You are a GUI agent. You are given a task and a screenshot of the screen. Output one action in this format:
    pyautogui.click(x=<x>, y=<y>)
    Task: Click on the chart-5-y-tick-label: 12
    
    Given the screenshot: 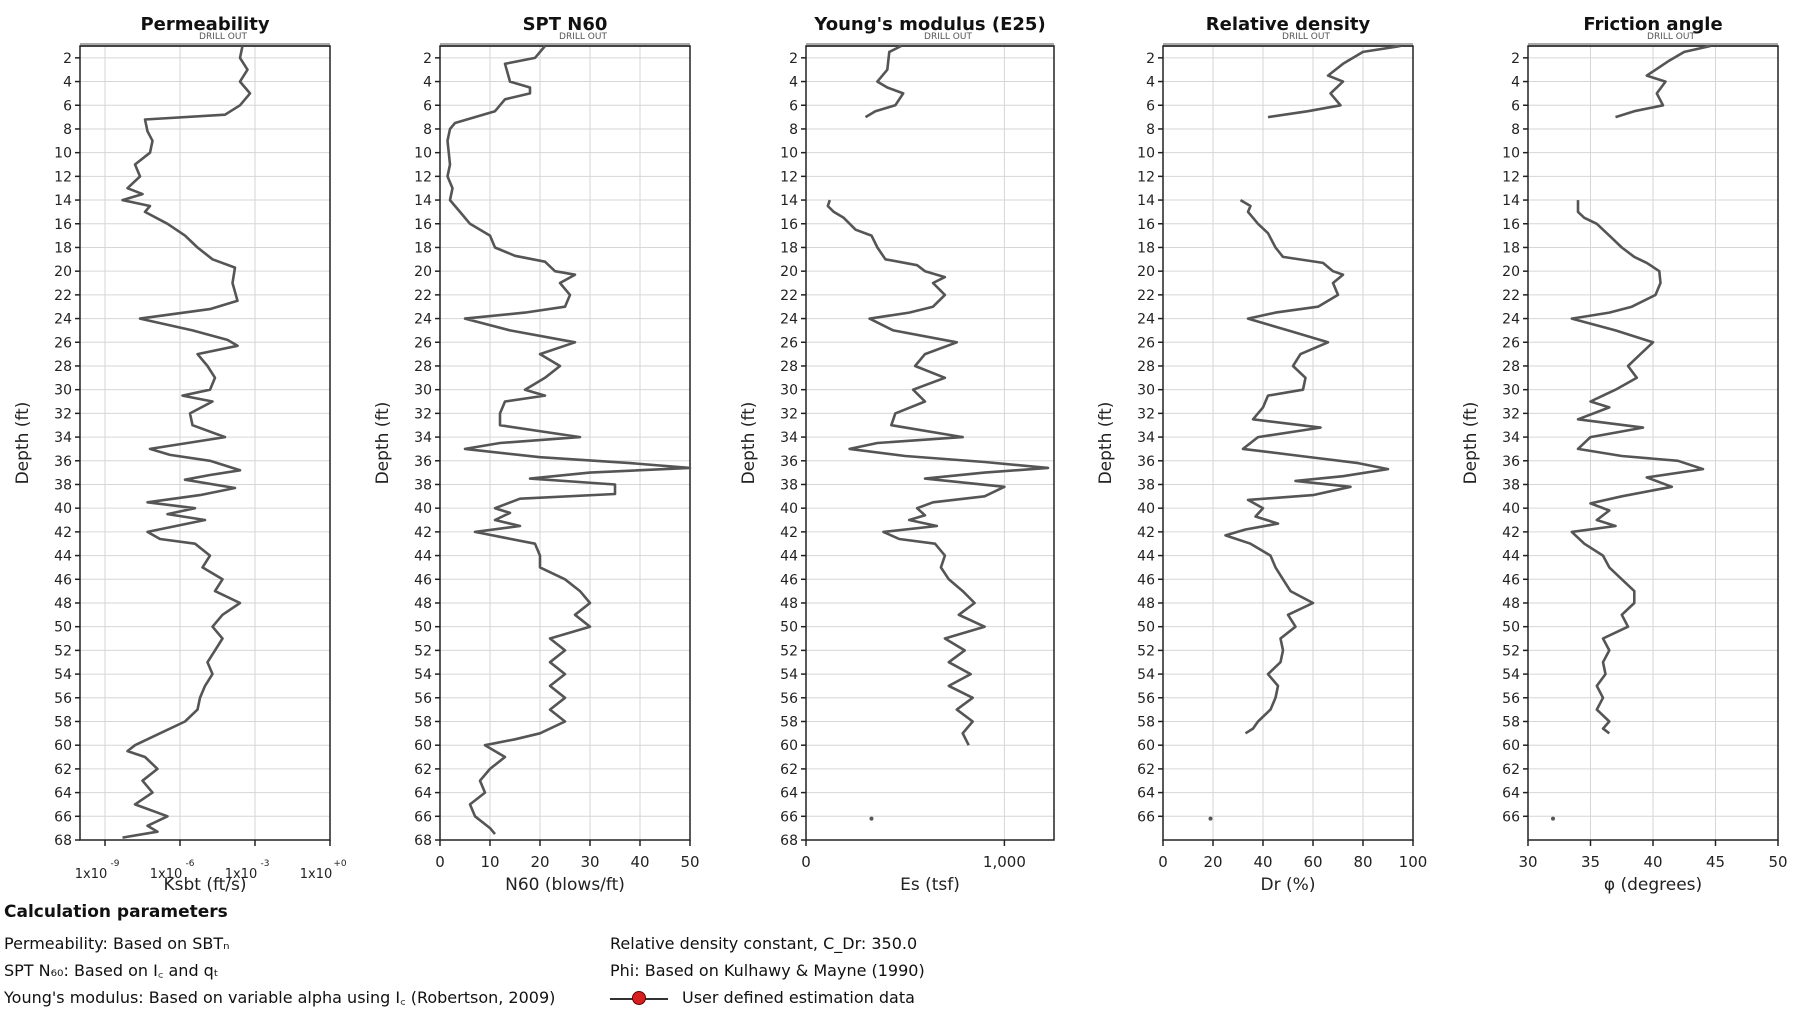 What is the action you would take?
    pyautogui.click(x=1511, y=177)
    